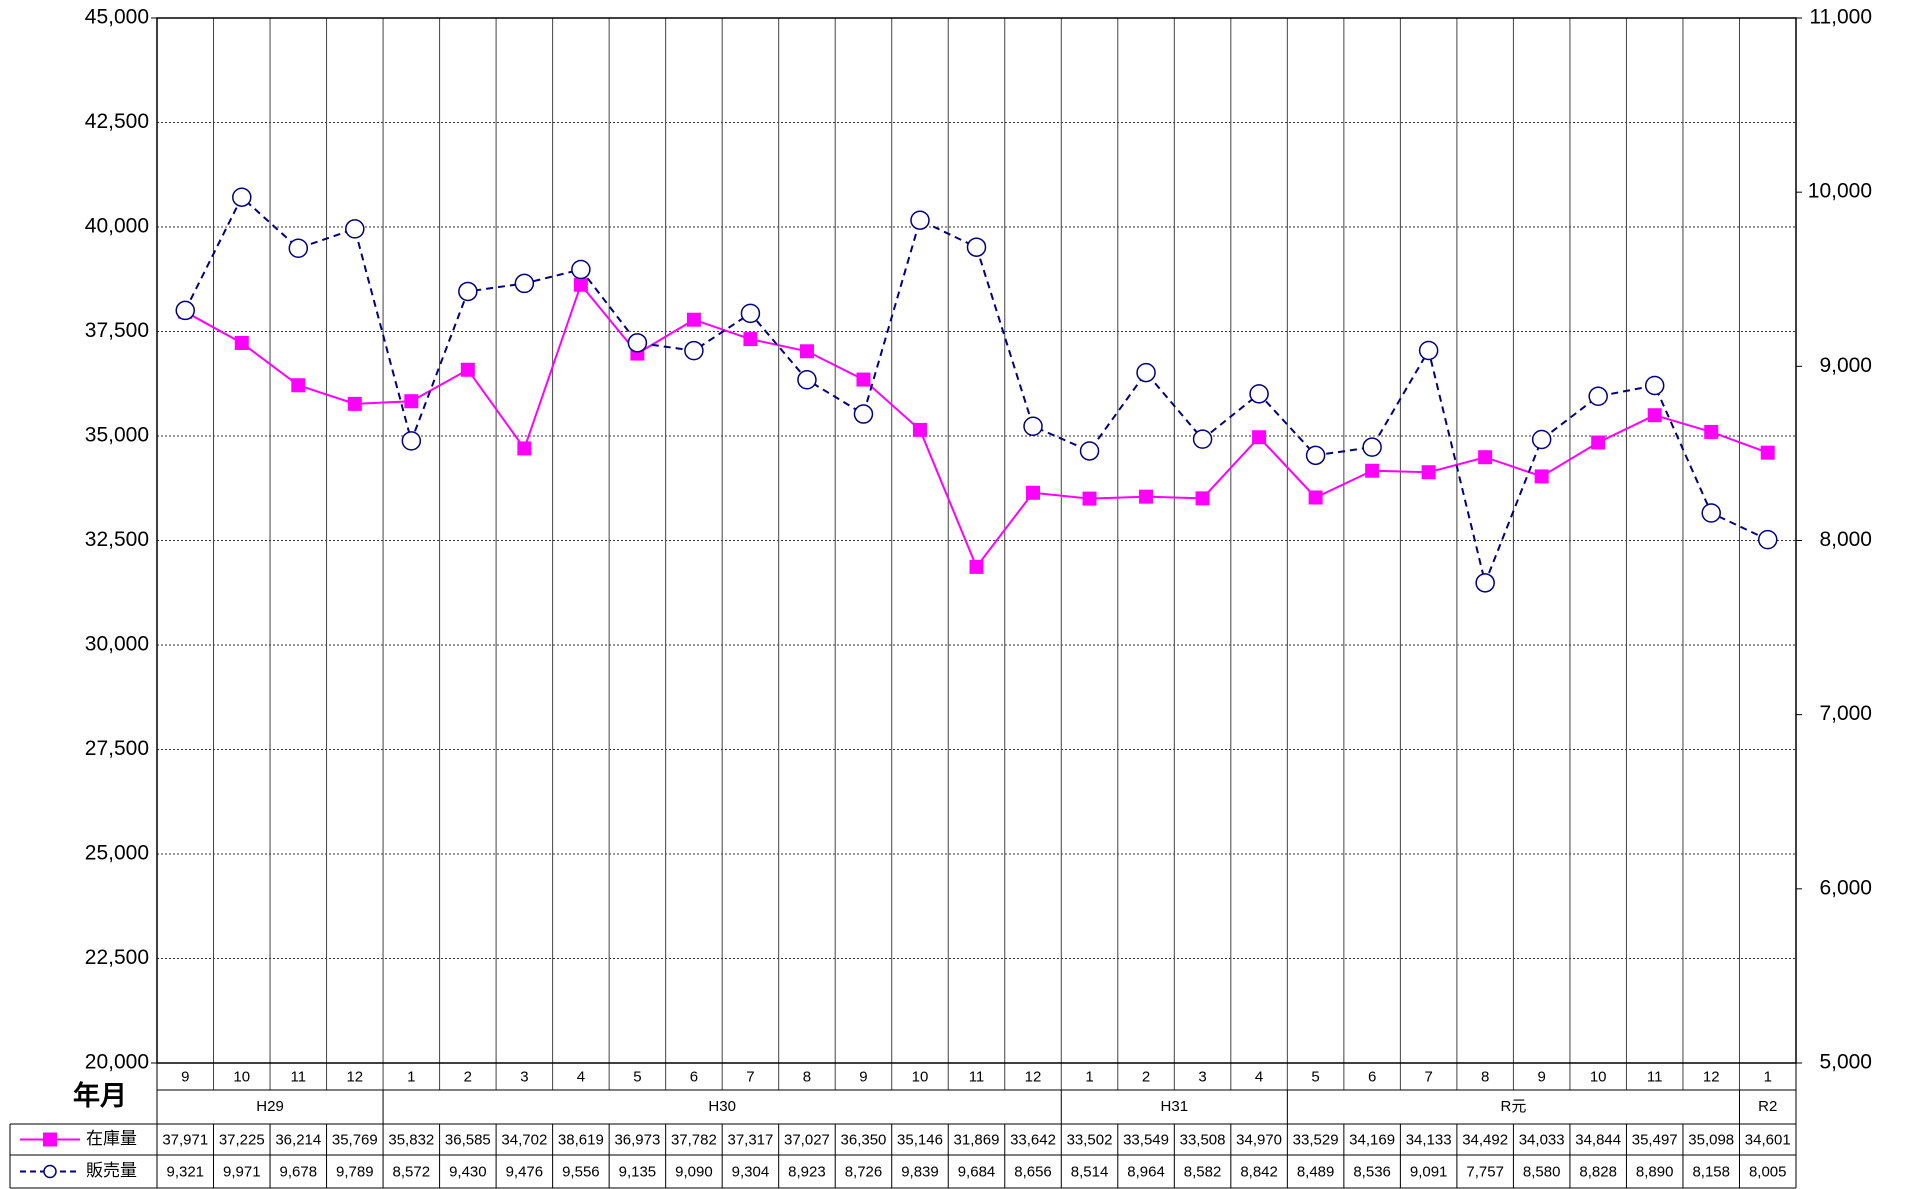 The image size is (1910, 1189). What do you see at coordinates (1845, 365) in the screenshot?
I see `y2-tick-label: 9,000` at bounding box center [1845, 365].